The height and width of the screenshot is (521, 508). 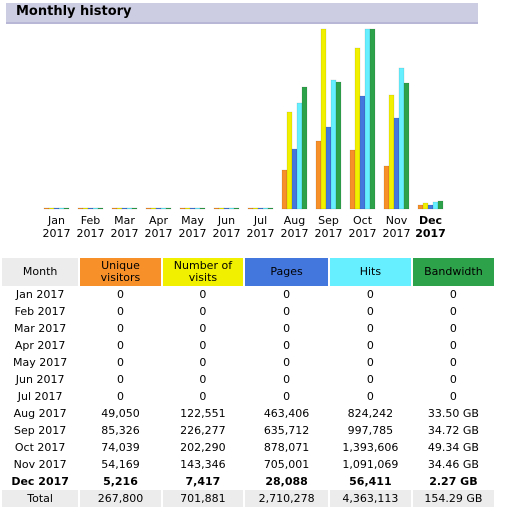 I want to click on table-row: Jul 2017 0 0 0 0 0, so click(x=248, y=396).